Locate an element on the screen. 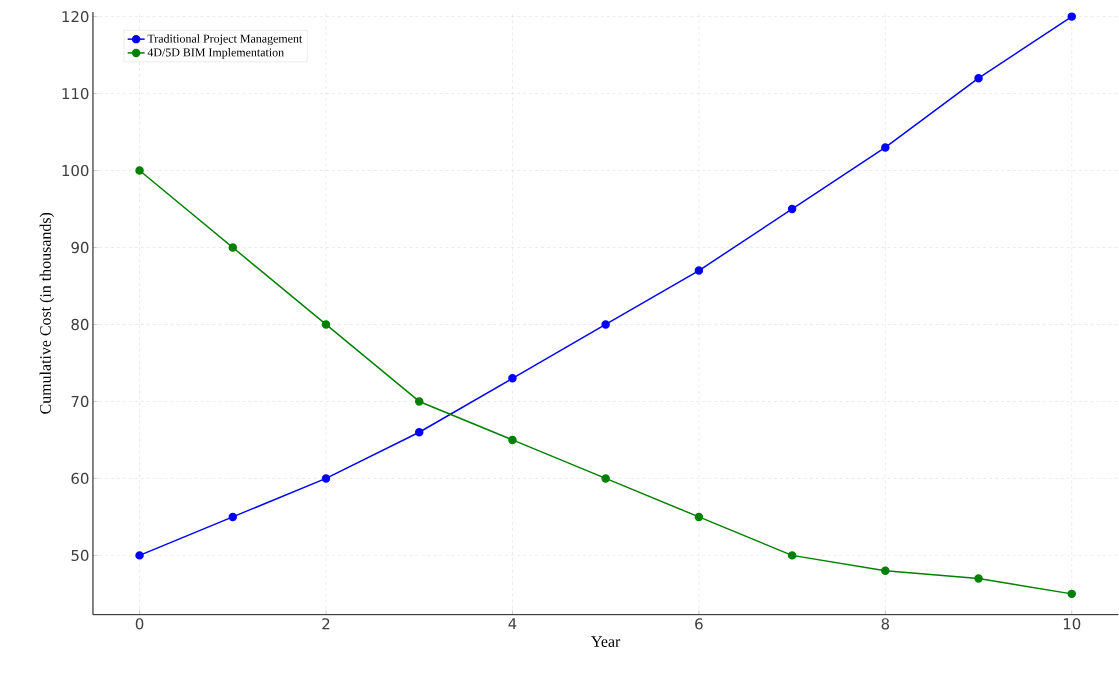  x-axis-title: Year is located at coordinates (606, 642).